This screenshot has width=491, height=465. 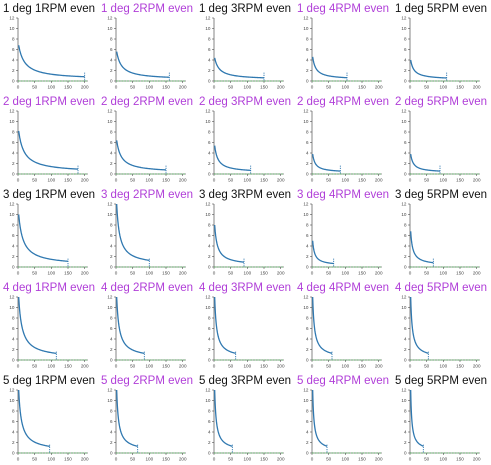 What do you see at coordinates (343, 288) in the screenshot?
I see `subplot-title: 4 deg 4RPM even` at bounding box center [343, 288].